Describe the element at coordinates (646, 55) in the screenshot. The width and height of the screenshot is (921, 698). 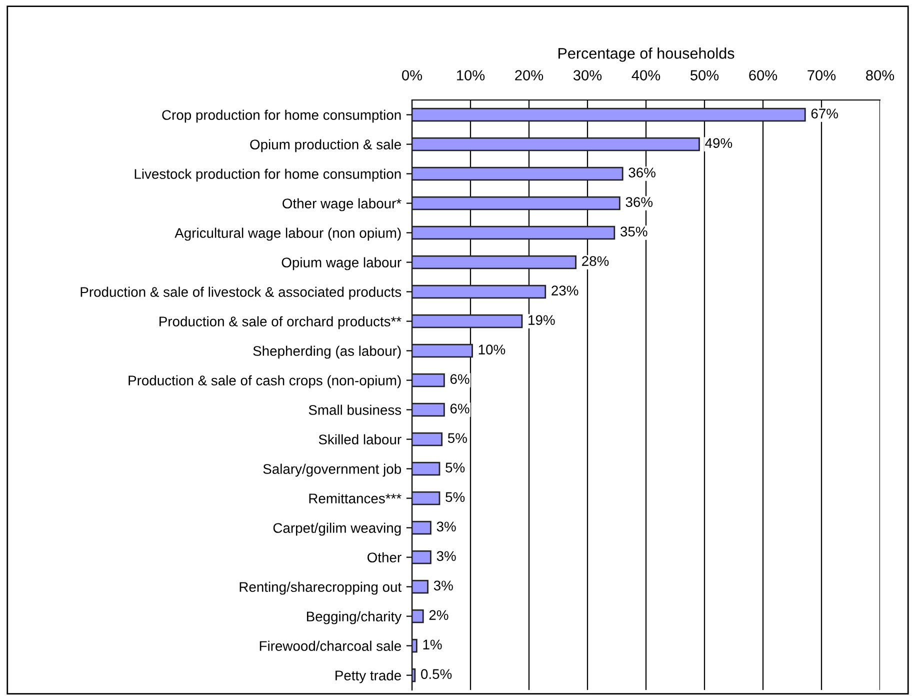
I see `x-axis-title: Percentage of households` at that location.